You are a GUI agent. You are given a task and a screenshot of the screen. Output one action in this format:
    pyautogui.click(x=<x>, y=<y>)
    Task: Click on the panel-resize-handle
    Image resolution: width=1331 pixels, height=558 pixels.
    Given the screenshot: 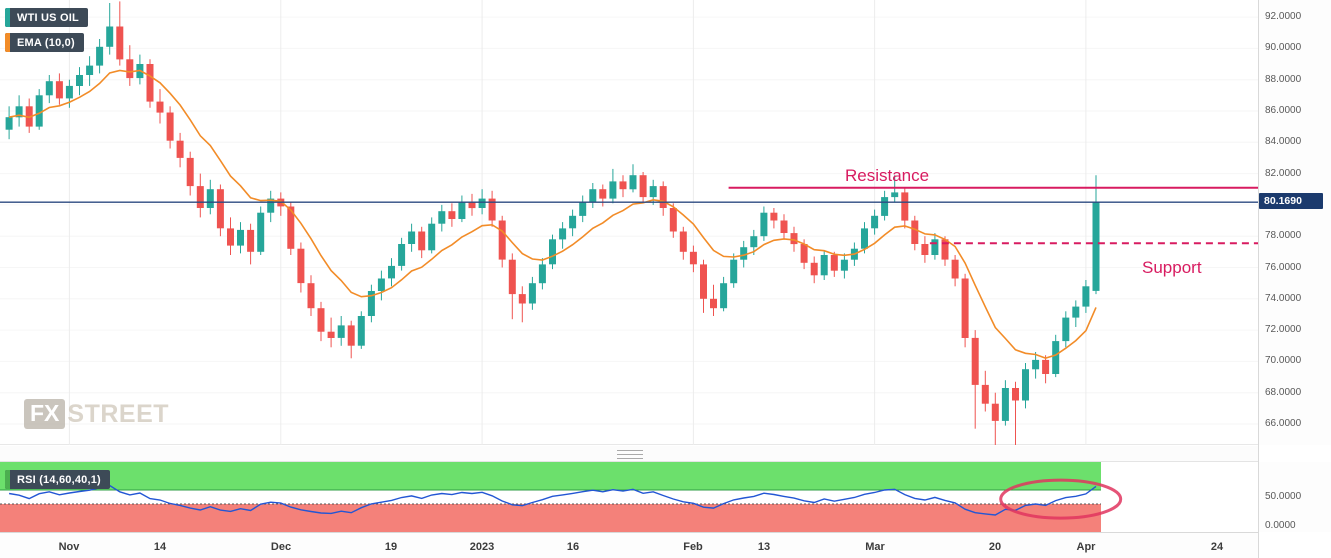 What is the action you would take?
    pyautogui.click(x=630, y=454)
    